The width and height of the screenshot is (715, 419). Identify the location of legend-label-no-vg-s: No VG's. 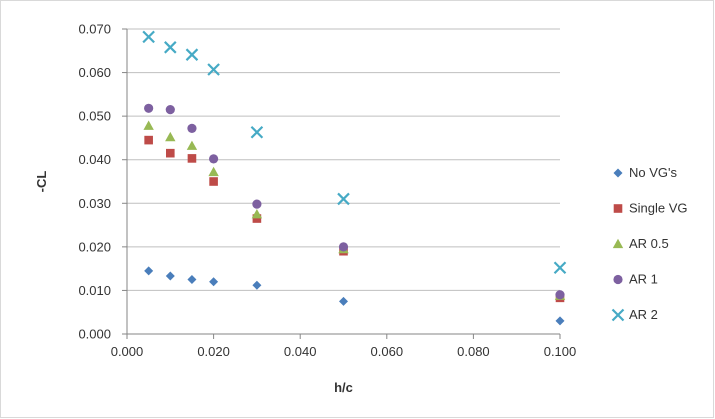
(653, 172).